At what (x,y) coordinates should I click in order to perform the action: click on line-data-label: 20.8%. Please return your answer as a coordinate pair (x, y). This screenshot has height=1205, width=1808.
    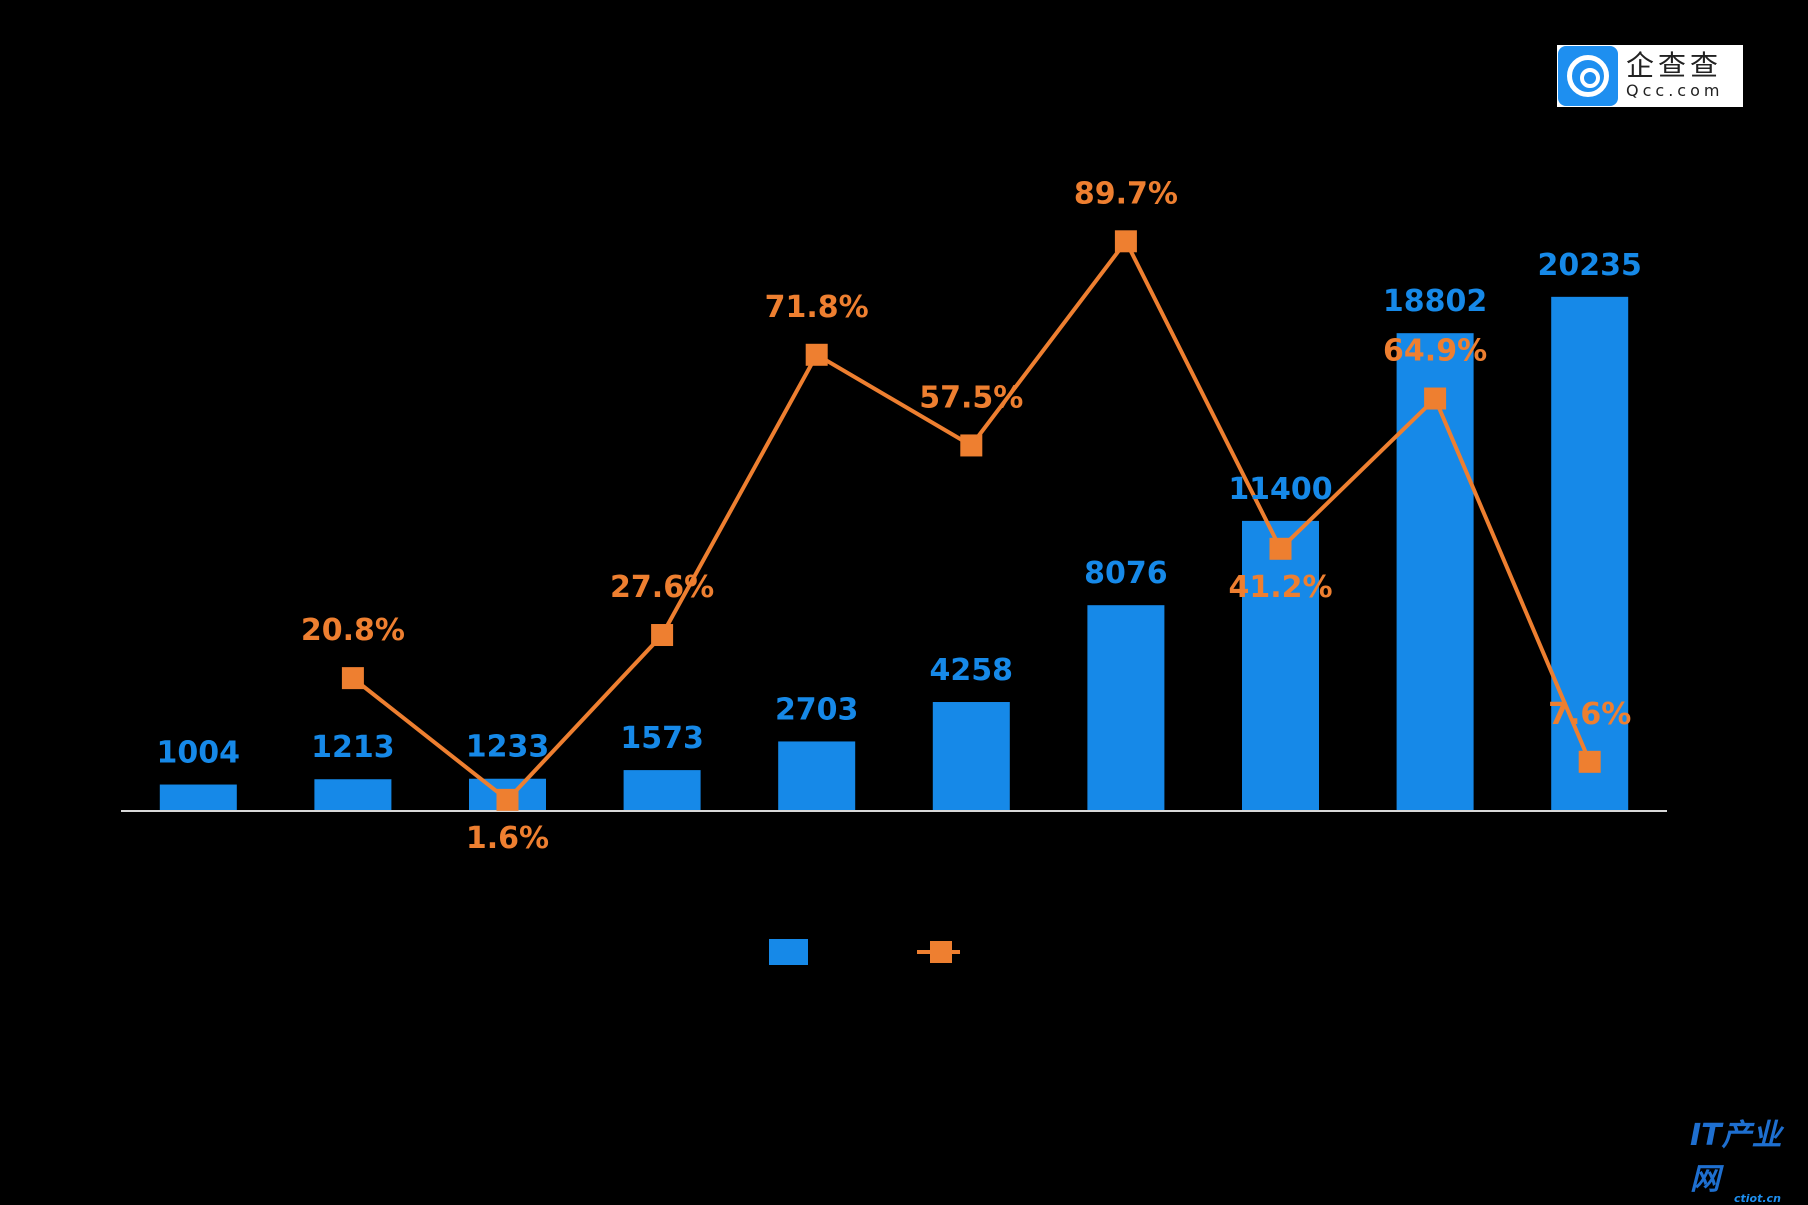
    Looking at the image, I should click on (353, 630).